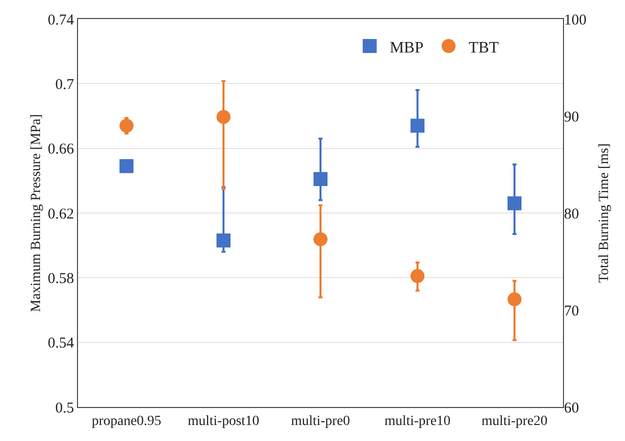  Describe the element at coordinates (407, 47) in the screenshot. I see `legend-label: MBP` at that location.